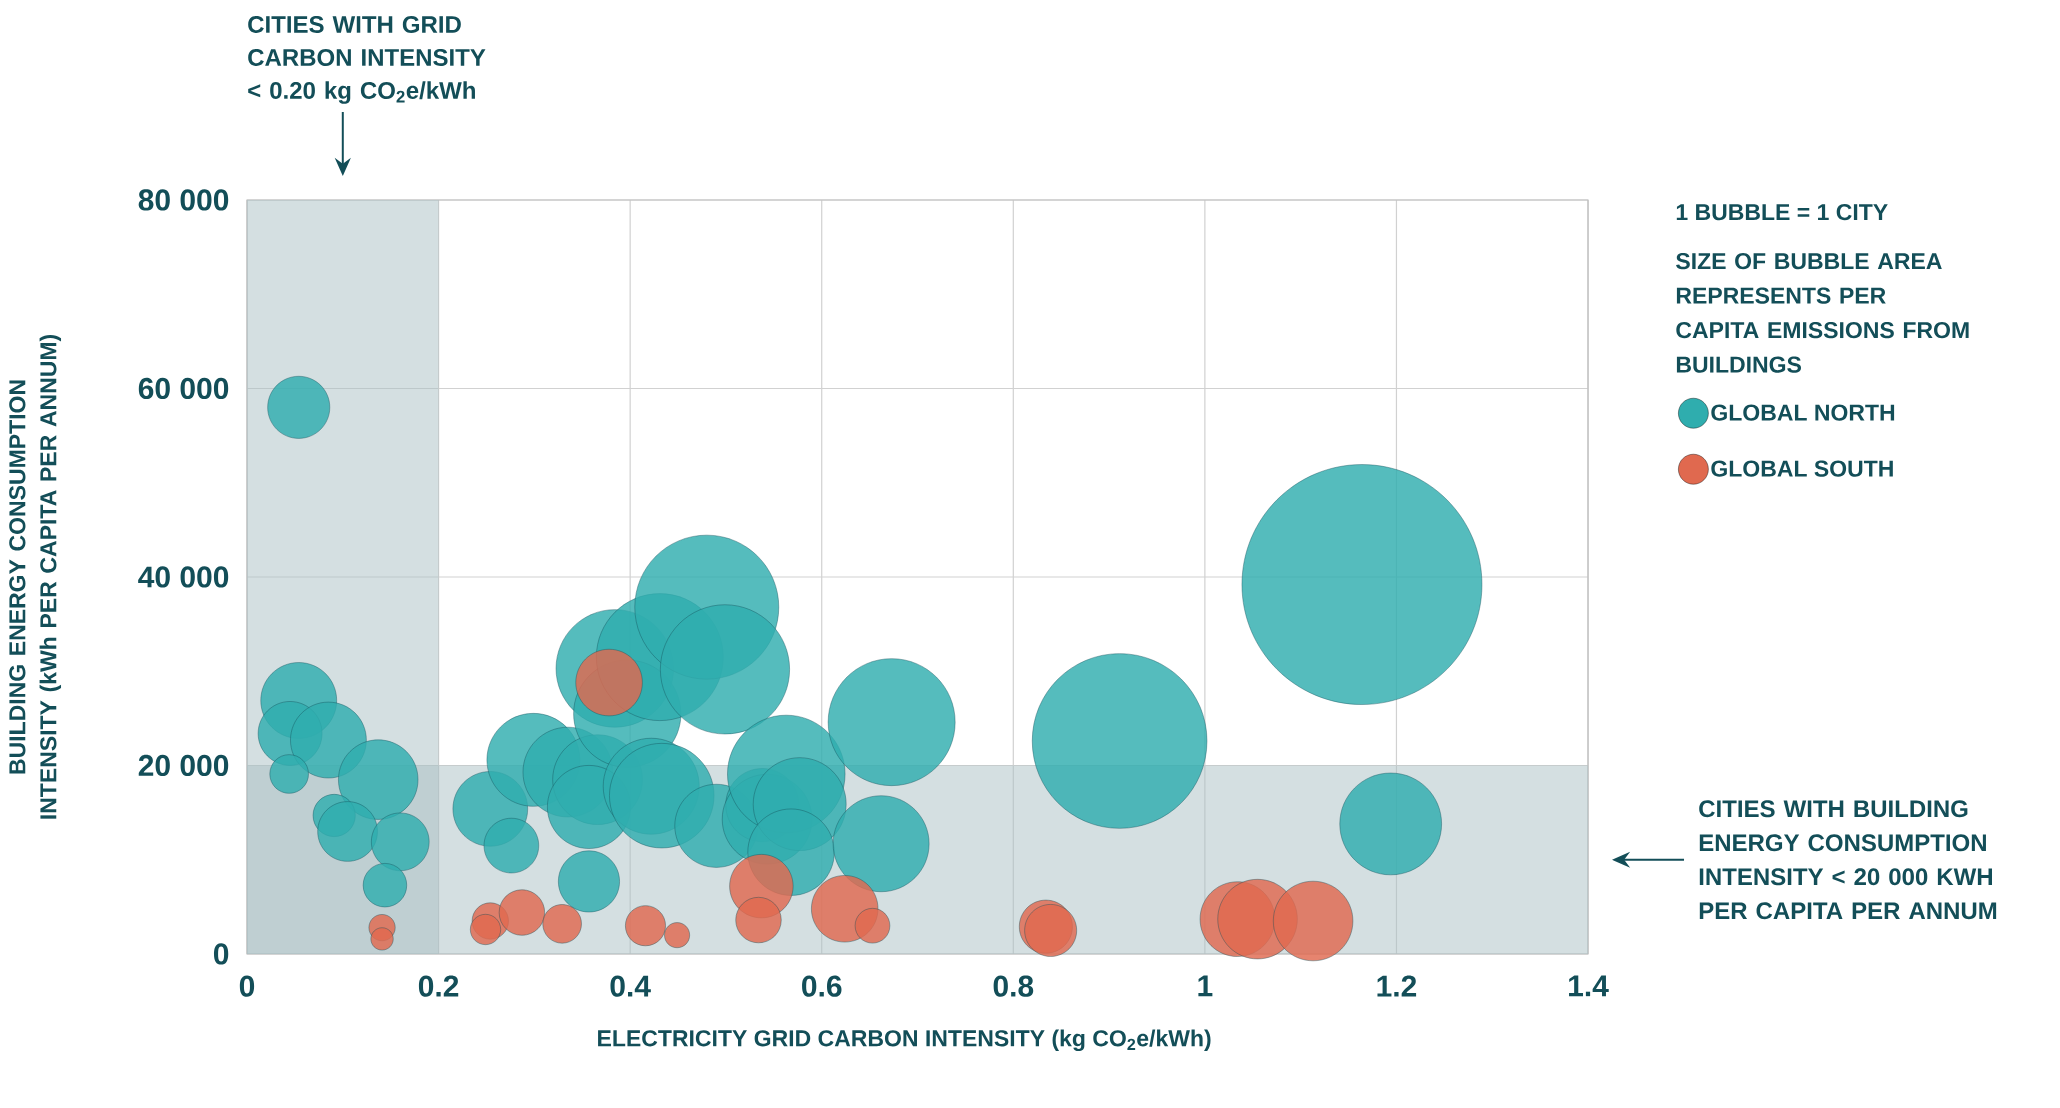  What do you see at coordinates (1782, 212) in the screenshot?
I see `legend-title: 1 BUBBLE = 1 CITY` at bounding box center [1782, 212].